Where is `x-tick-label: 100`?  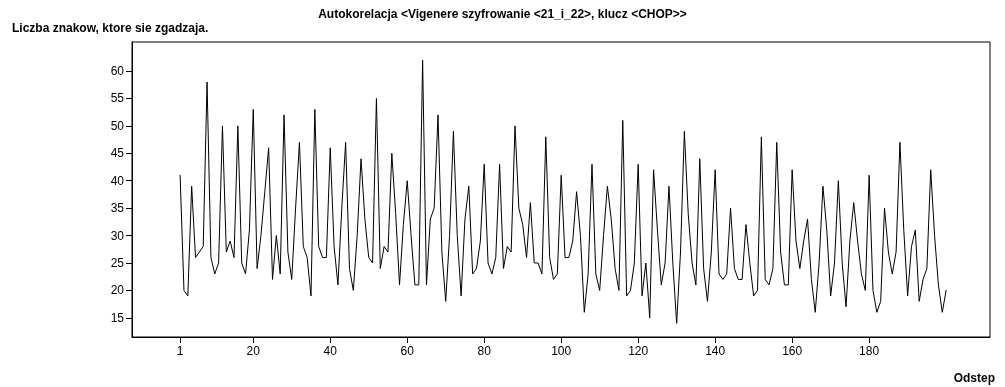 x-tick-label: 100 is located at coordinates (561, 351).